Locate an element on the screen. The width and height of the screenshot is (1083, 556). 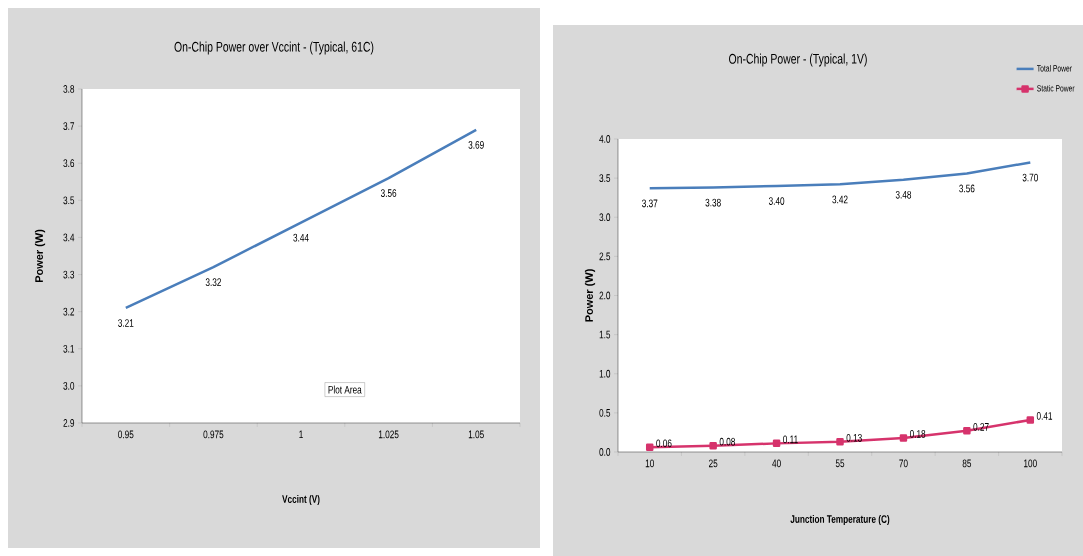
y-tick-label: 1.5 is located at coordinates (605, 334).